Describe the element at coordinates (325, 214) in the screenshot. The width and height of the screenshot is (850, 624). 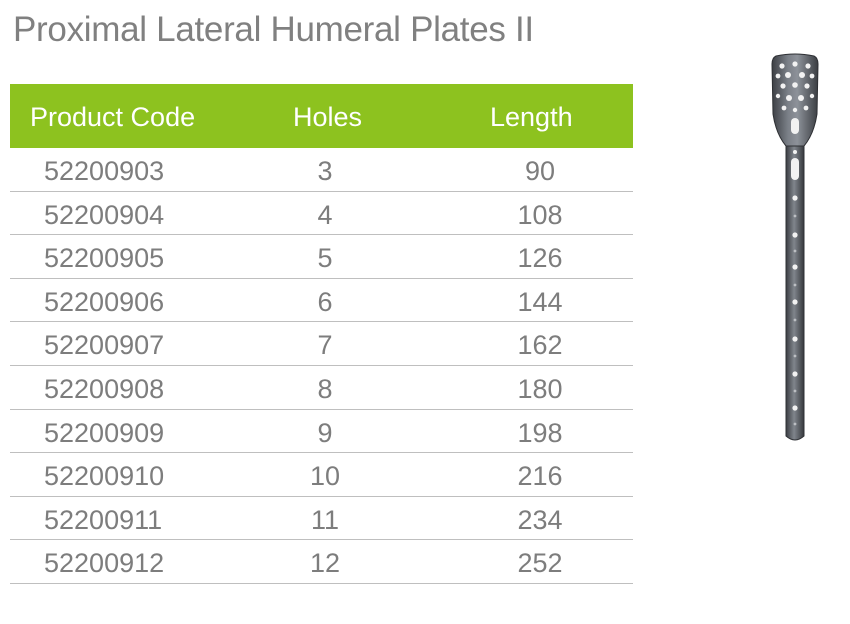
I see `cell-holes: 4` at that location.